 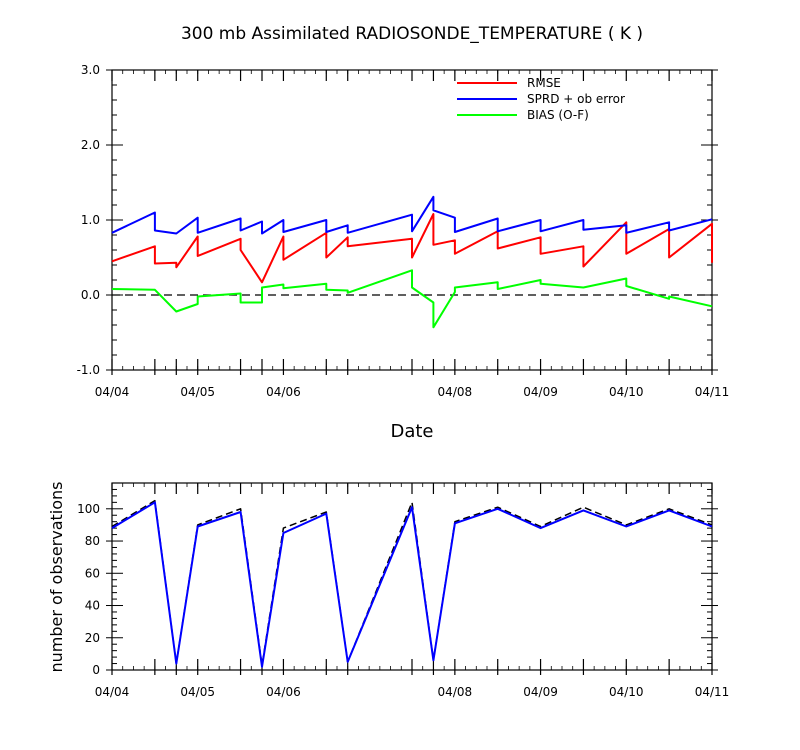 What do you see at coordinates (88, 370) in the screenshot?
I see `y-tick-label: -1.0` at bounding box center [88, 370].